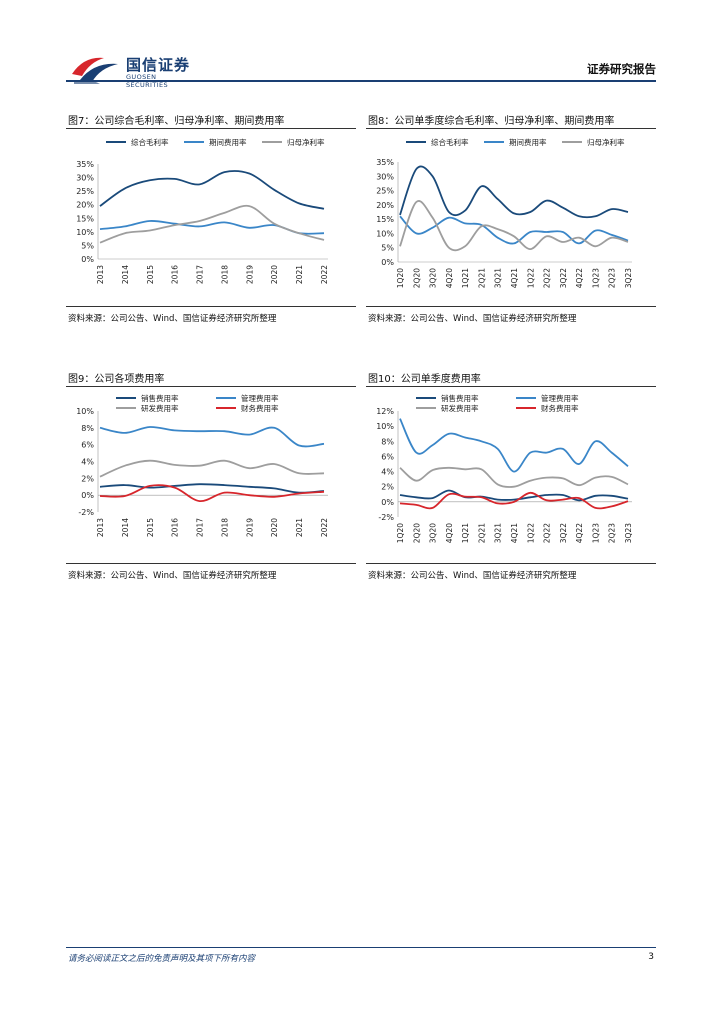 This screenshot has height=1024, width=724. Describe the element at coordinates (385, 176) in the screenshot. I see `y-tick-label: 30%` at that location.